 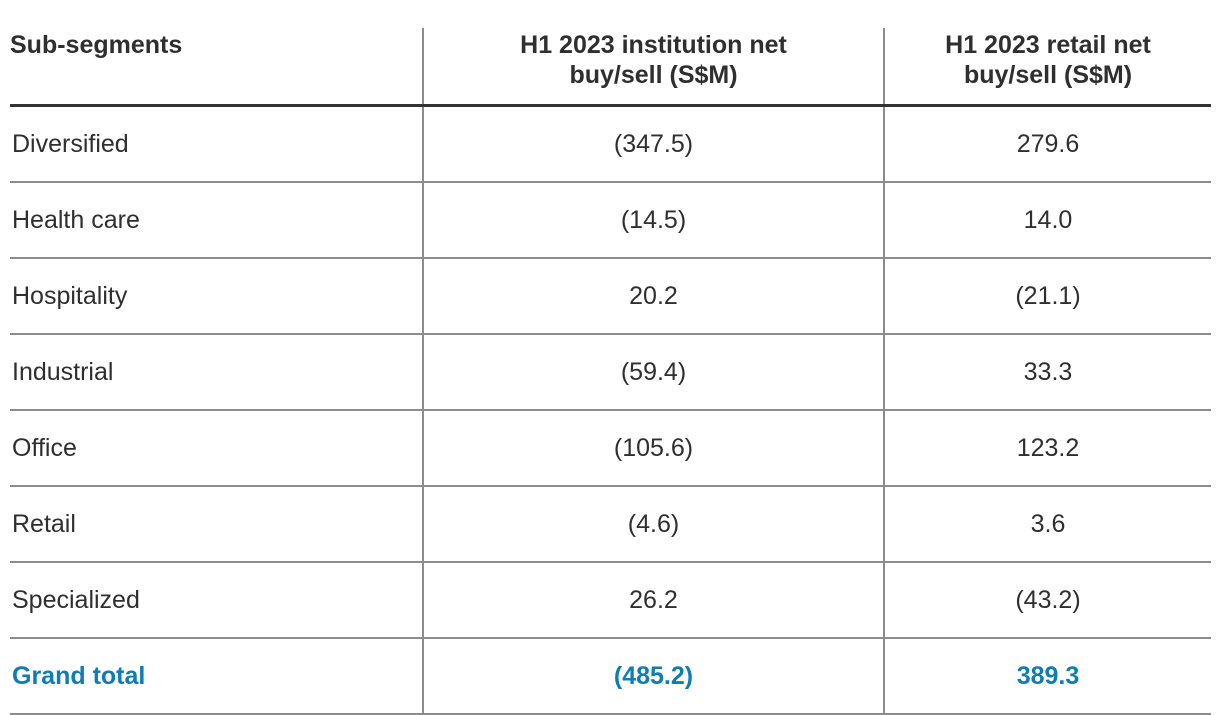 What do you see at coordinates (653, 448) in the screenshot?
I see `institution-value: (105.6)` at bounding box center [653, 448].